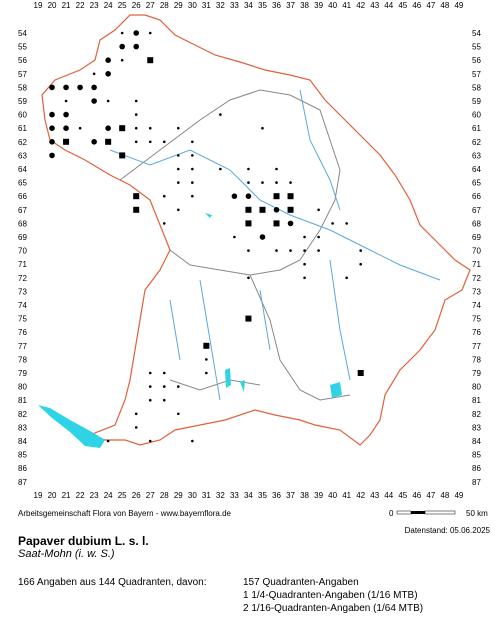 This screenshot has width=500, height=625. What do you see at coordinates (276, 5) in the screenshot?
I see `column-label: 36` at bounding box center [276, 5].